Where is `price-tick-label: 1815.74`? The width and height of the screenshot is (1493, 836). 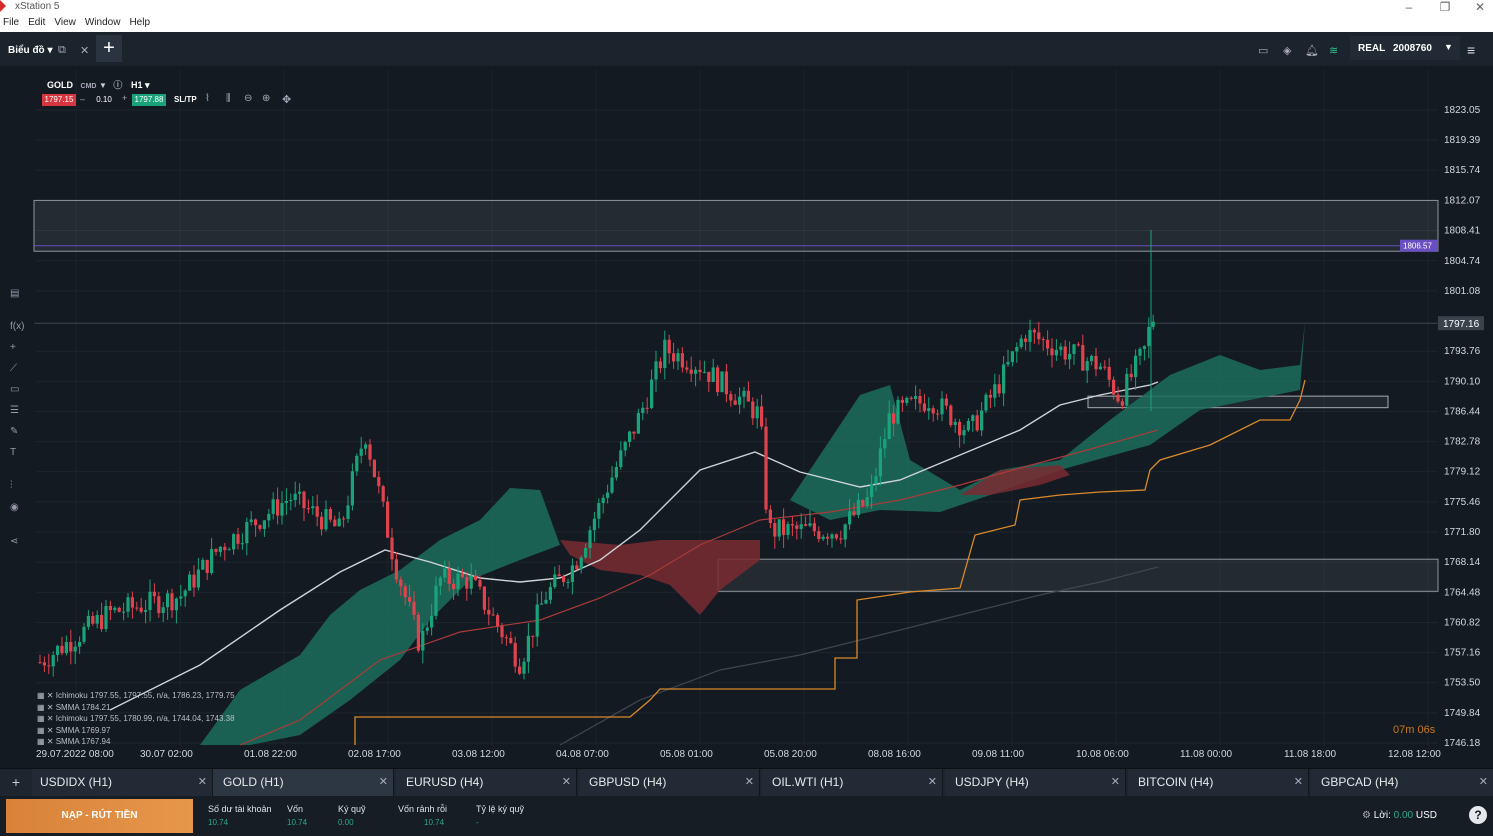
price-tick-label: 1815.74 is located at coordinates (1462, 170).